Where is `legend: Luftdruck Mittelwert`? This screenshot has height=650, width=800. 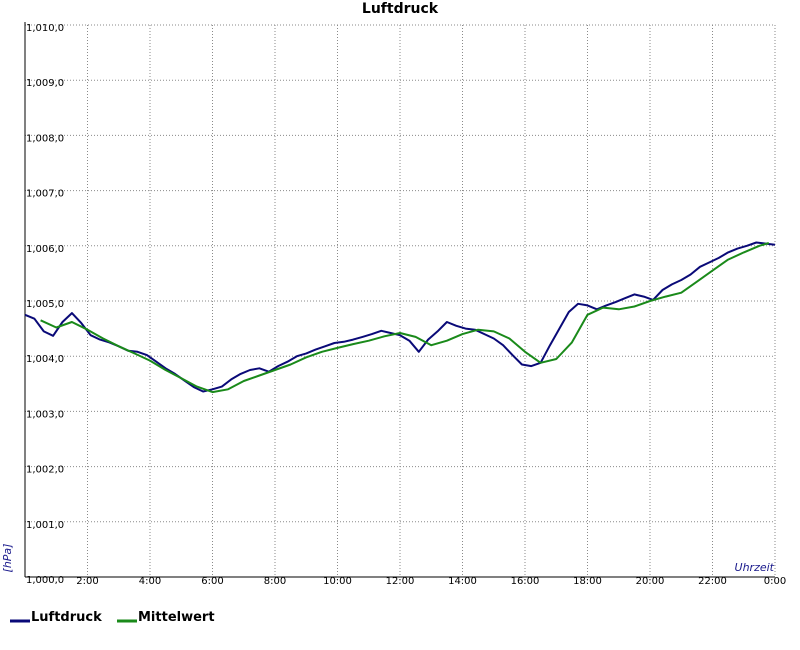
legend: Luftdruck Mittelwert is located at coordinates (112, 617).